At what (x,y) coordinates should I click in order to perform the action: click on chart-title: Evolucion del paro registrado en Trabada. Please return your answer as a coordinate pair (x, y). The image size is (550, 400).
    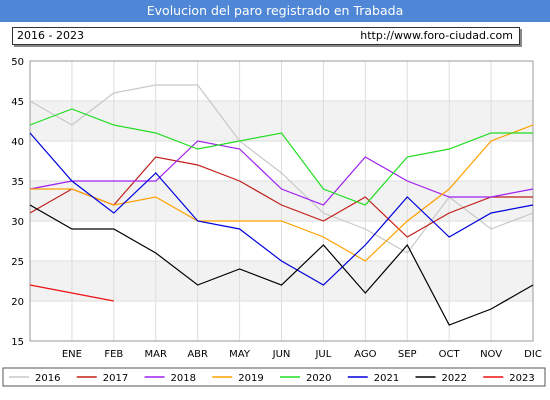
    Looking at the image, I should click on (275, 10).